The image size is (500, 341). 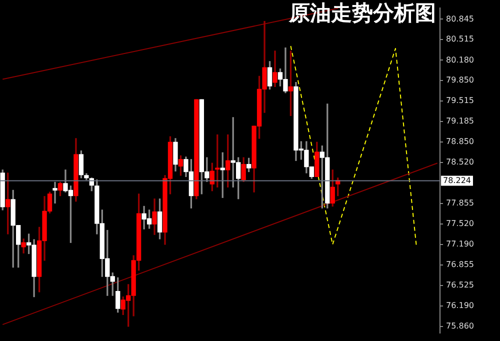 I want to click on candlestick, so click(x=55, y=193).